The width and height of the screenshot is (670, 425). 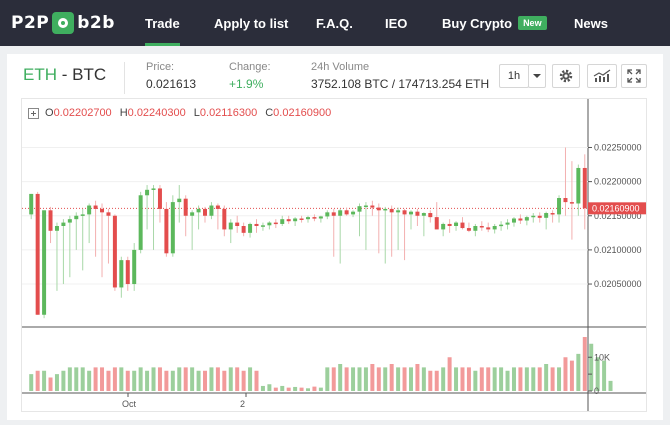 I want to click on nav-item-news: News, so click(x=591, y=23).